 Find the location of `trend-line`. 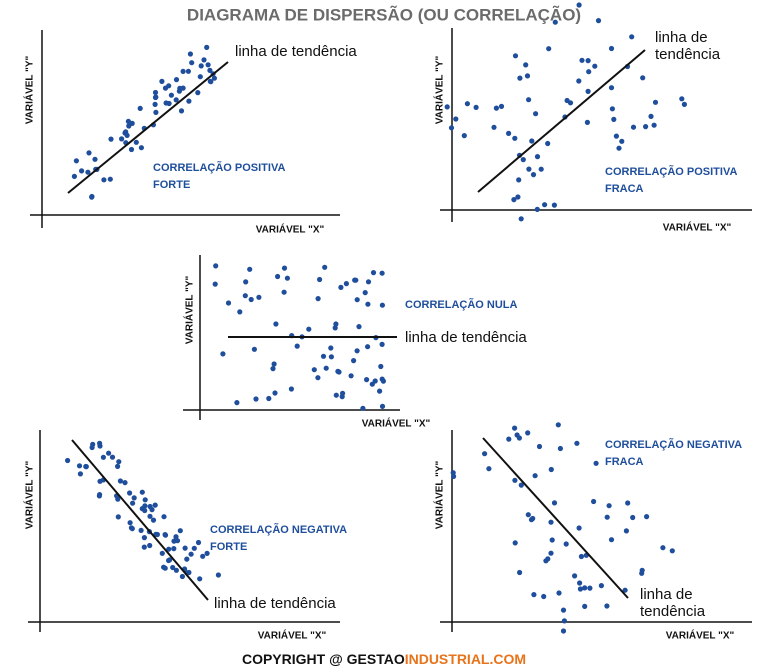

trend-line is located at coordinates (148, 127).